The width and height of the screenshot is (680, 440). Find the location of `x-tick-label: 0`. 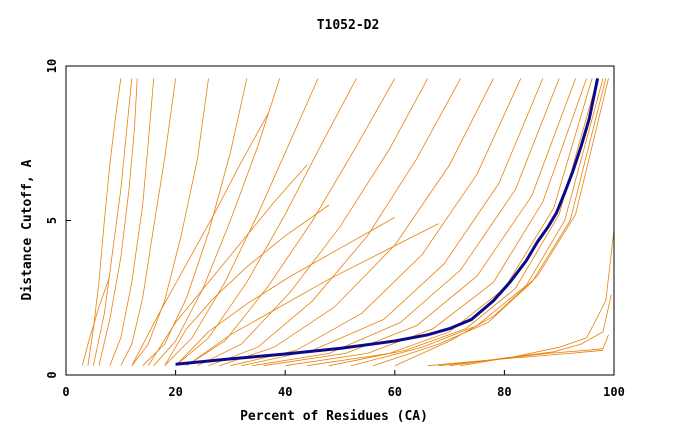

x-tick-label: 0 is located at coordinates (65, 392).